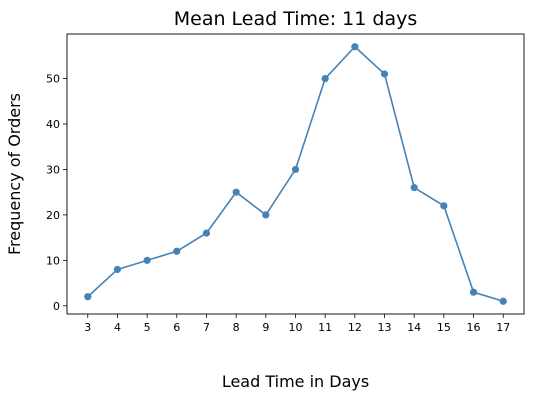  I want to click on x-tick-label: 15, so click(444, 327).